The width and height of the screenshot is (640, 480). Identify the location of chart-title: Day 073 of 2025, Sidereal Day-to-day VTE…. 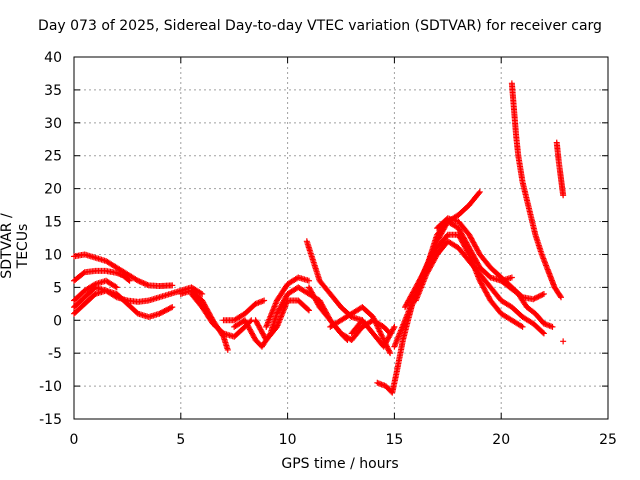
(320, 26).